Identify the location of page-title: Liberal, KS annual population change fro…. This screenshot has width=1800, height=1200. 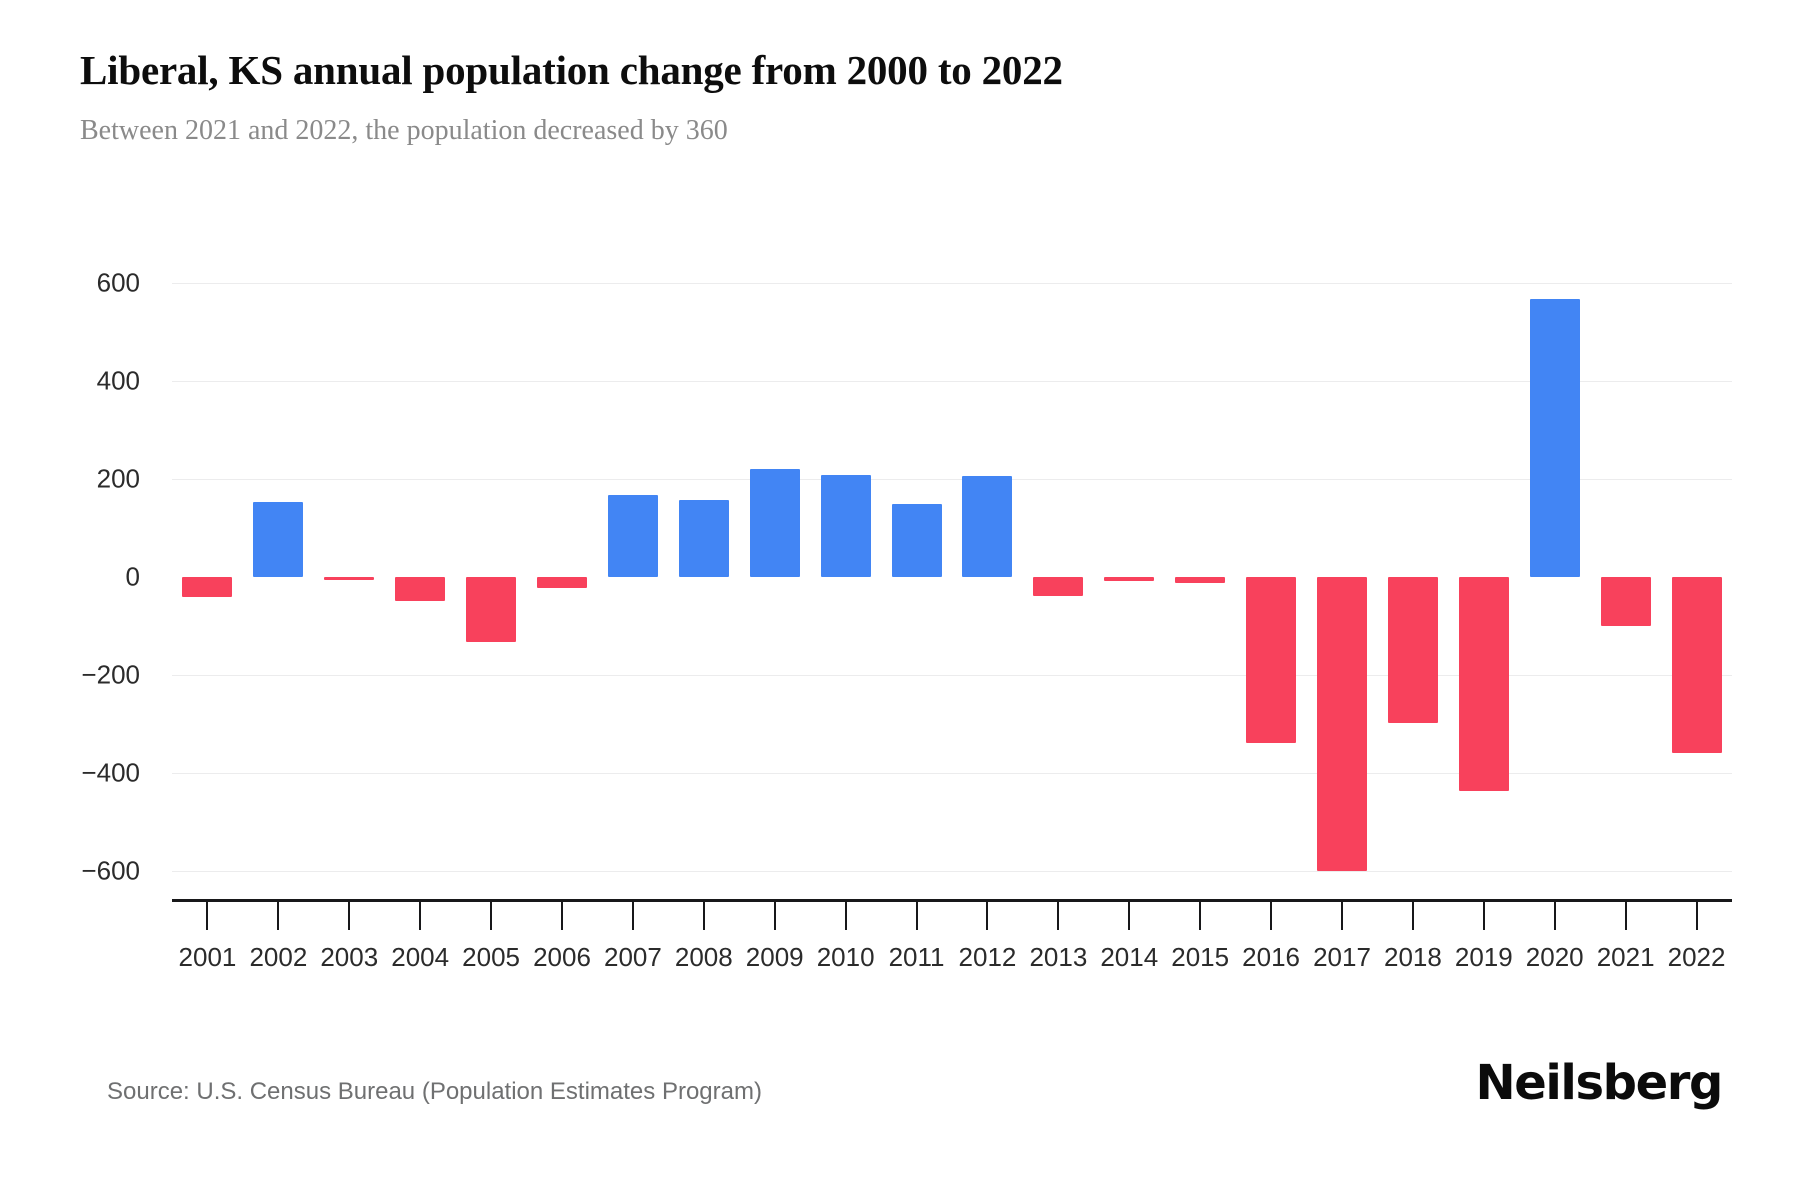
(571, 70).